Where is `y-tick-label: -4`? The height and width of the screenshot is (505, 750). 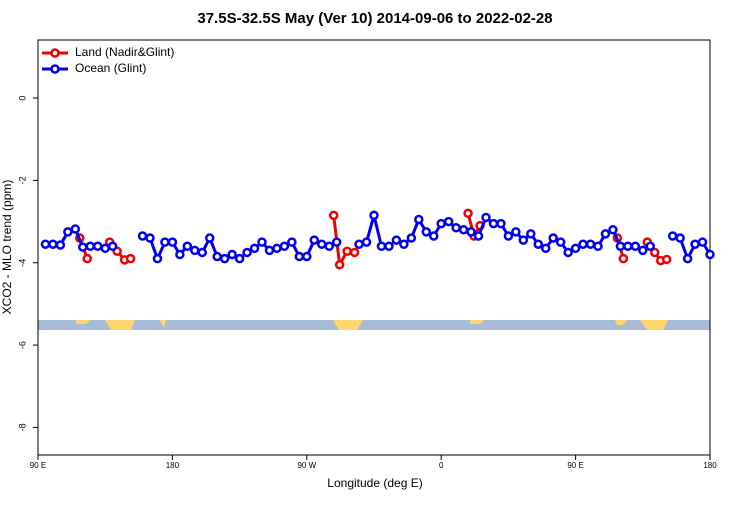 y-tick-label: -4 is located at coordinates (22, 263).